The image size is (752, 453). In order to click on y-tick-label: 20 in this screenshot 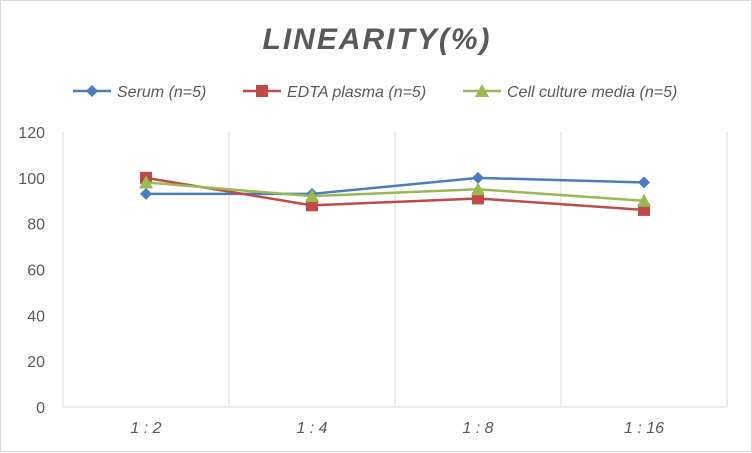, I will do `click(36, 362)`.